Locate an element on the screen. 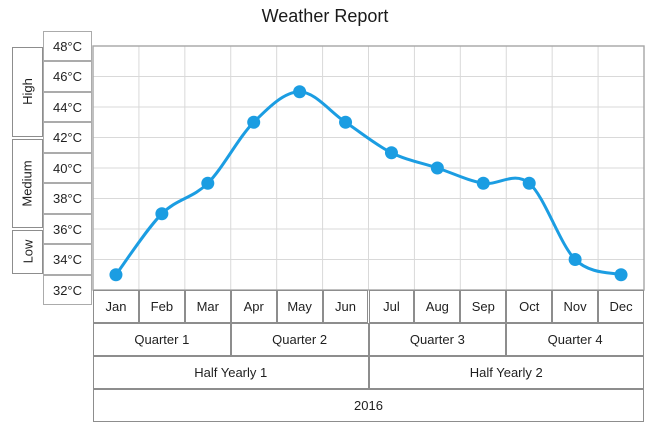 This screenshot has width=650, height=430. half_years-cell-1: Half Yearly 1 is located at coordinates (231, 372).